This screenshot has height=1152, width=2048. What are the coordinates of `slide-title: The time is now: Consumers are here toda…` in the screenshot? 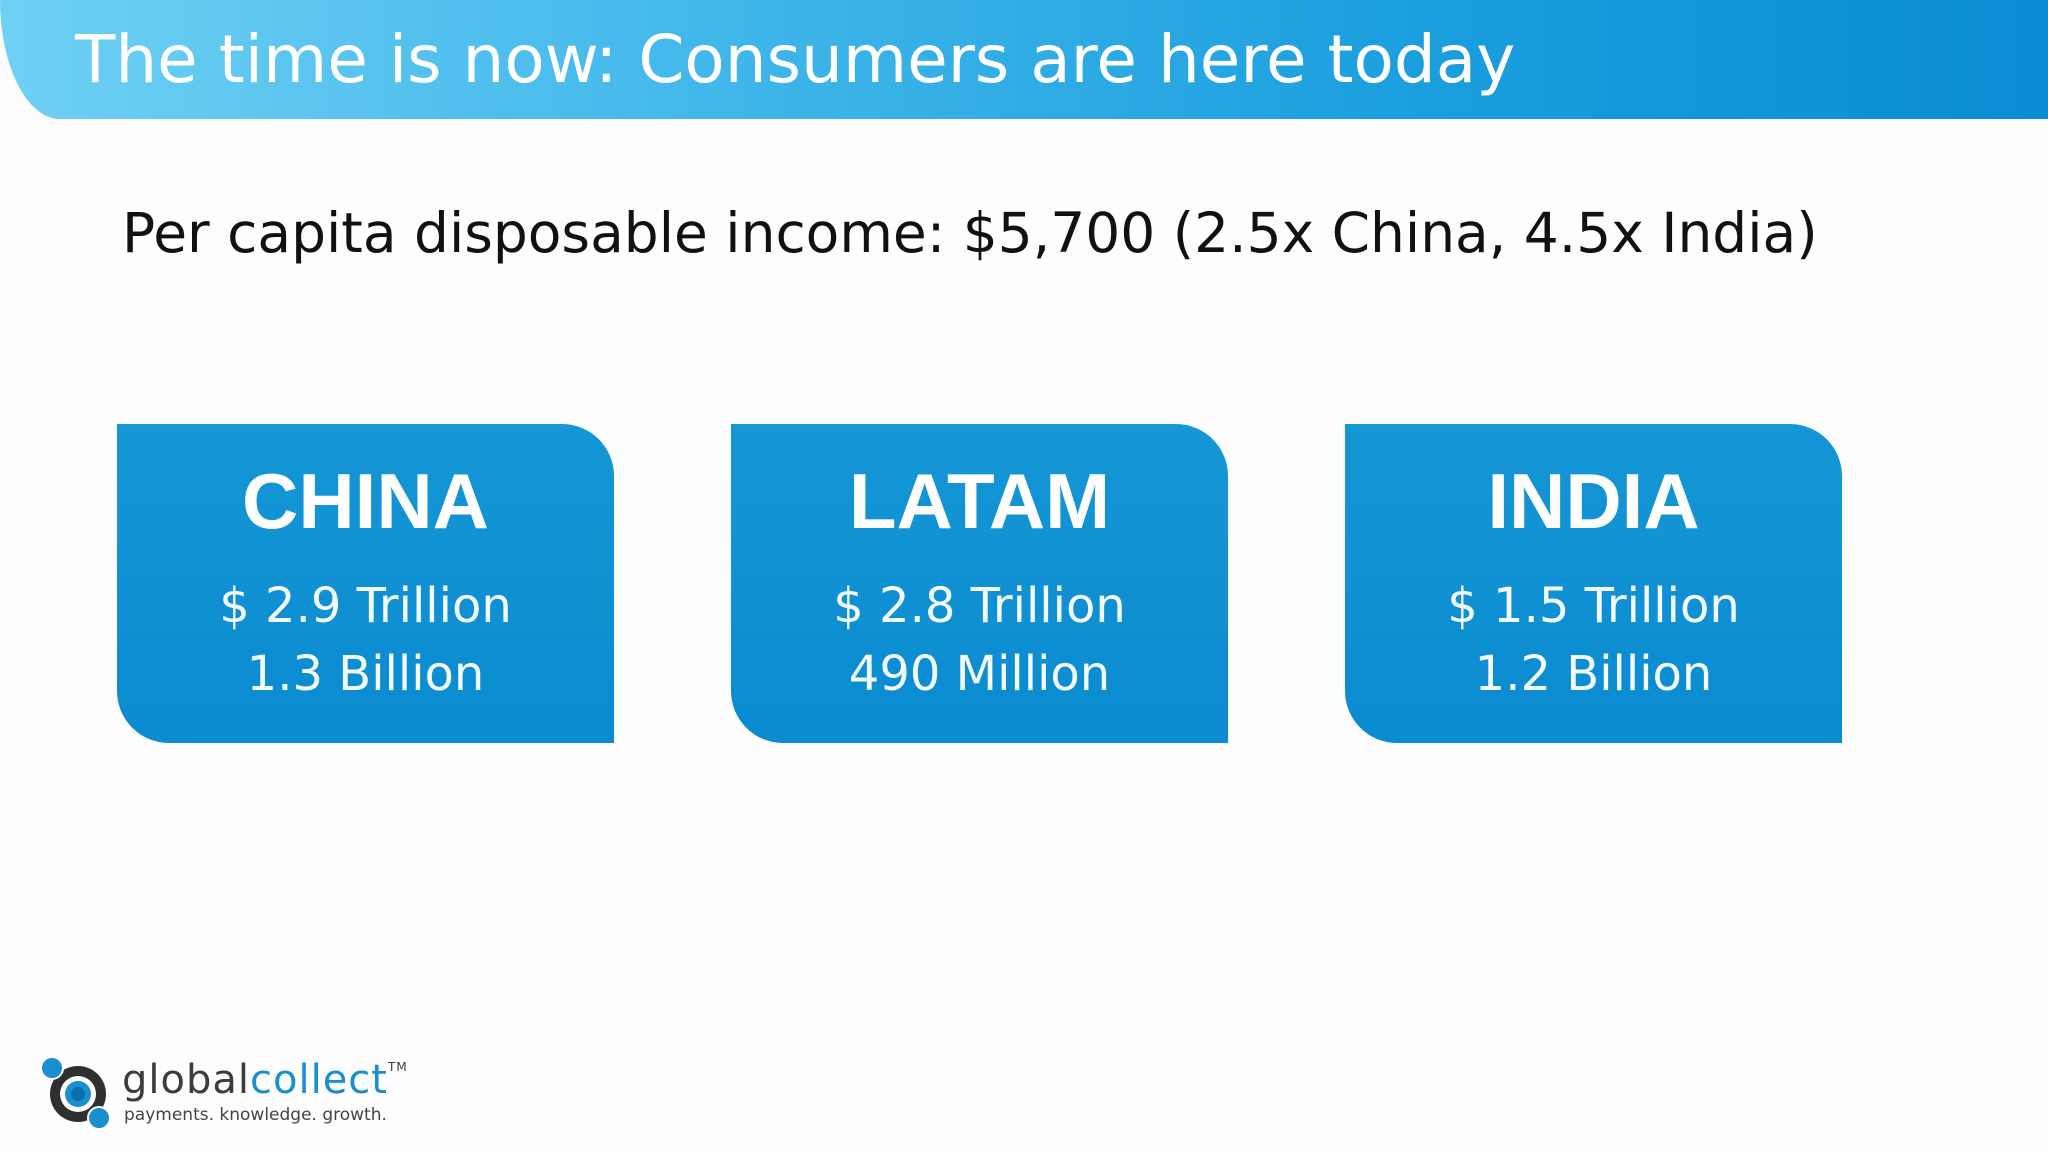 It's located at (795, 59).